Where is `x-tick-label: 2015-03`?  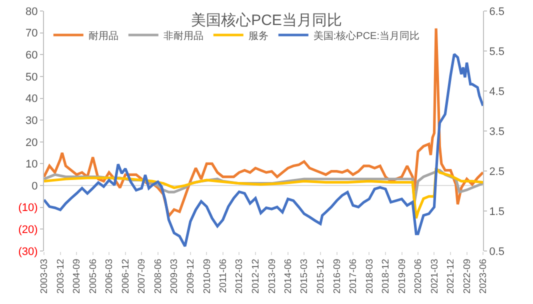 x-tick-label: 2015-03 is located at coordinates (304, 276).